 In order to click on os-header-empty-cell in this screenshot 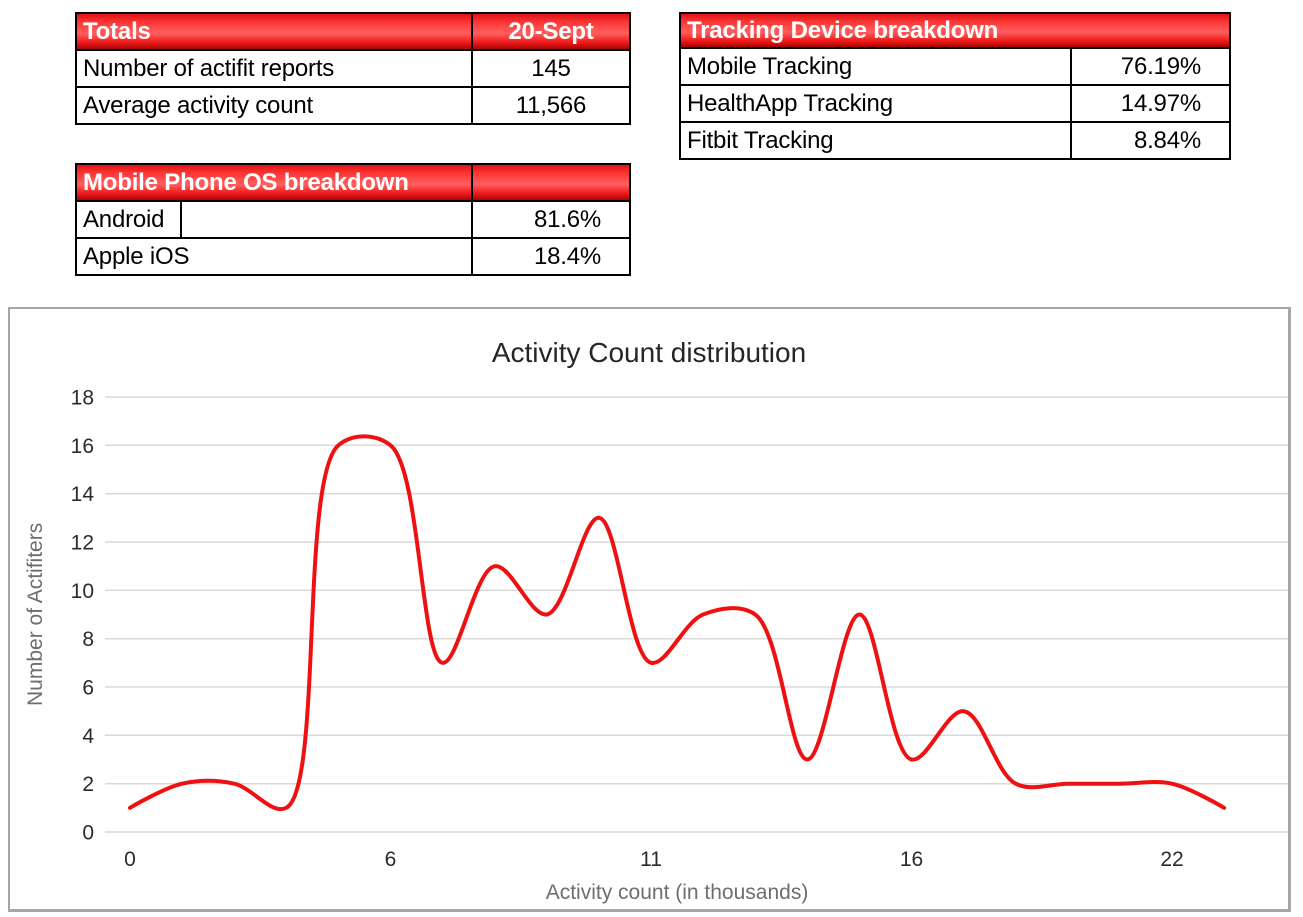, I will do `click(550, 182)`.